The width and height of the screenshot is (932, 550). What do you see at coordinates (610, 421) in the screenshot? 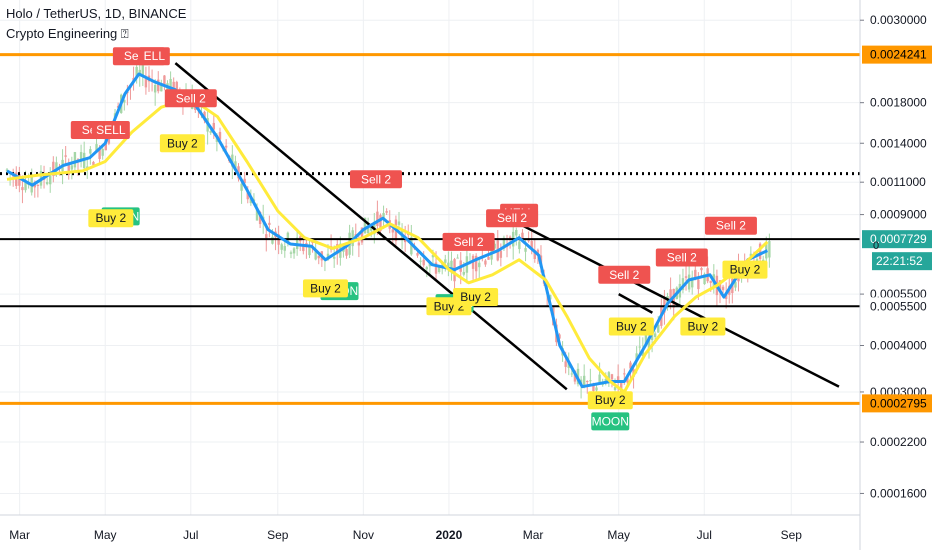
I see `moon-signal-text: MOON` at bounding box center [610, 421].